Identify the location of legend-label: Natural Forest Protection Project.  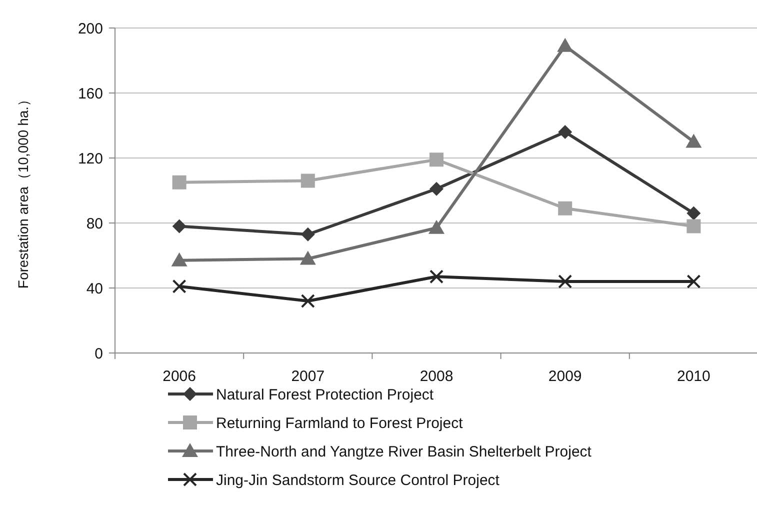
(325, 395).